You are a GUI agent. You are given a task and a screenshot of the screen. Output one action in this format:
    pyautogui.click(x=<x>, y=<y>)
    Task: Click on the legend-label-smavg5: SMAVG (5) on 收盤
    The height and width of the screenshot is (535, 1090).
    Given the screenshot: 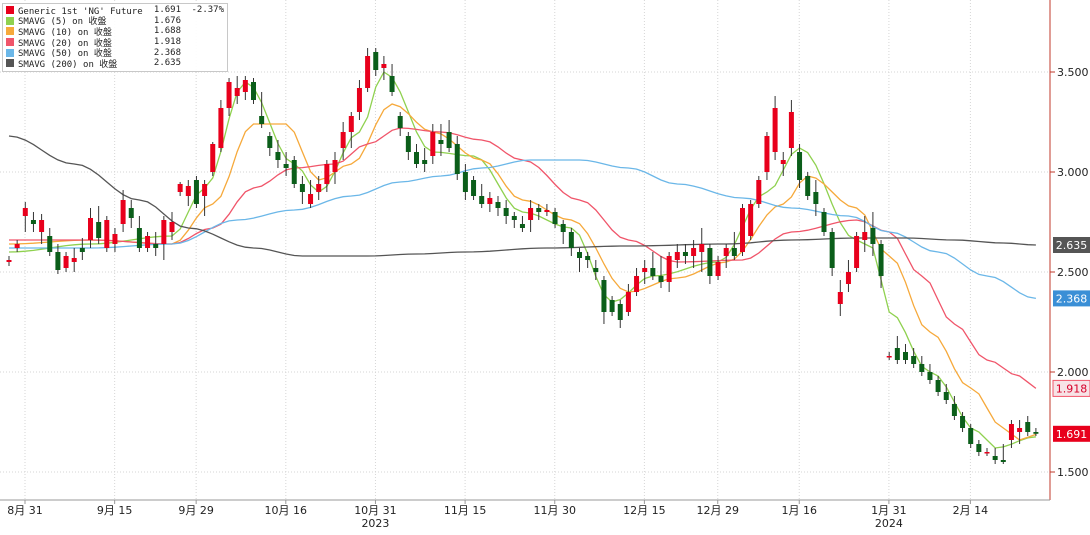 What is the action you would take?
    pyautogui.click(x=62, y=22)
    